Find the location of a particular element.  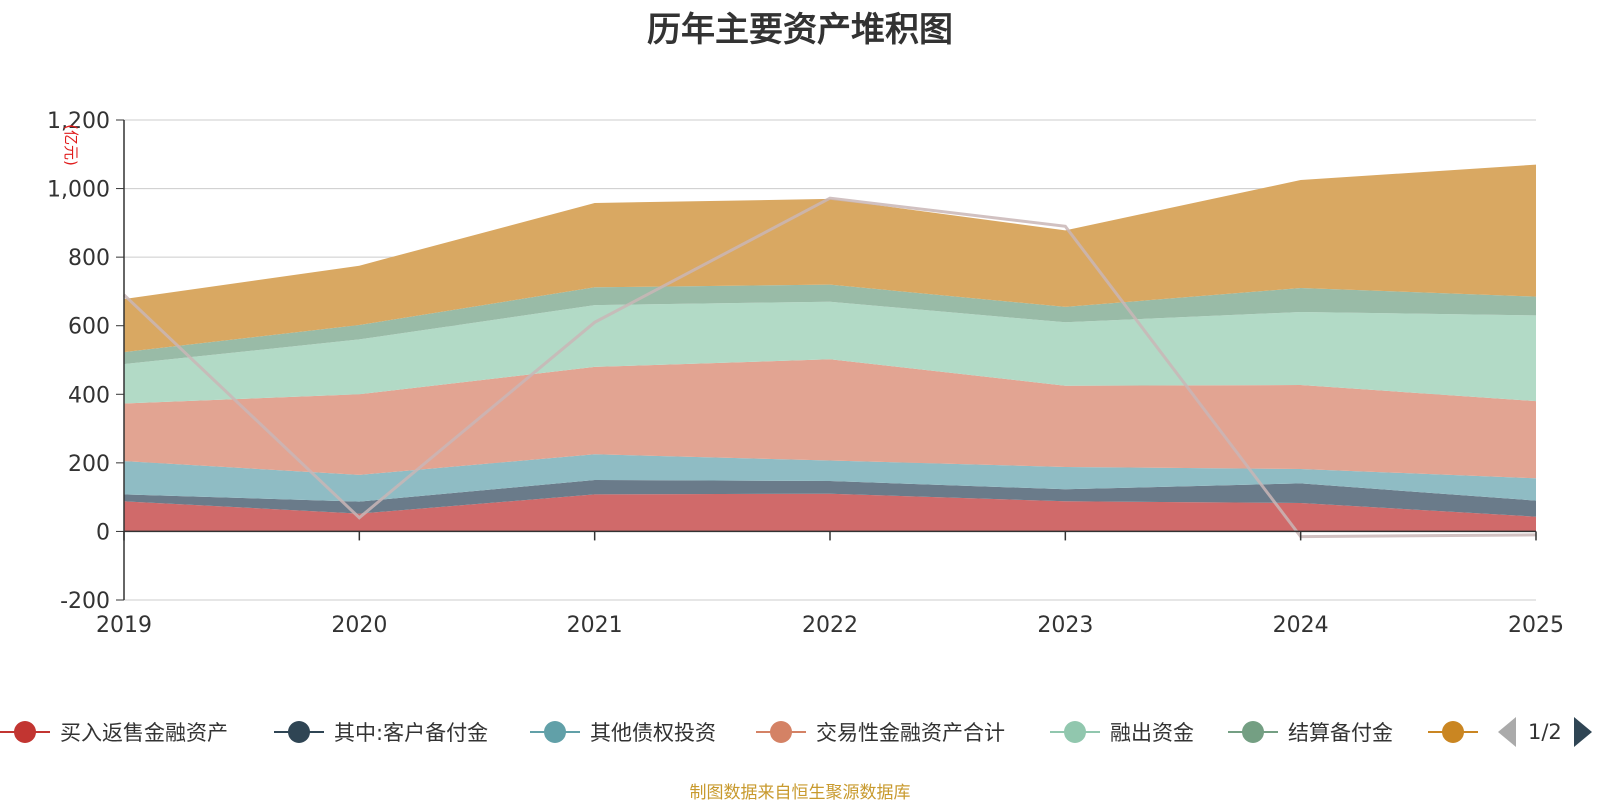

y-tick-label: -200 is located at coordinates (85, 601).